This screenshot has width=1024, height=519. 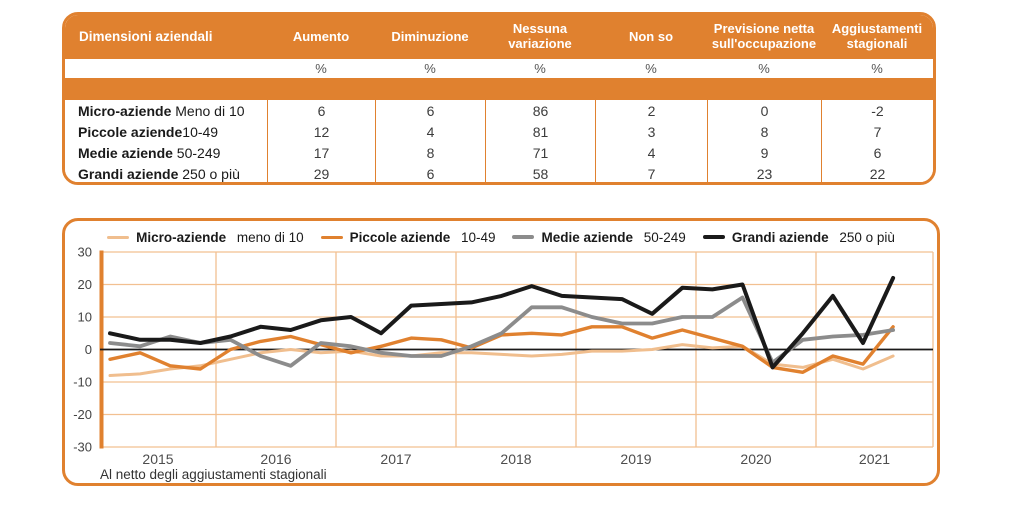 I want to click on table-cell: 29, so click(x=321, y=172).